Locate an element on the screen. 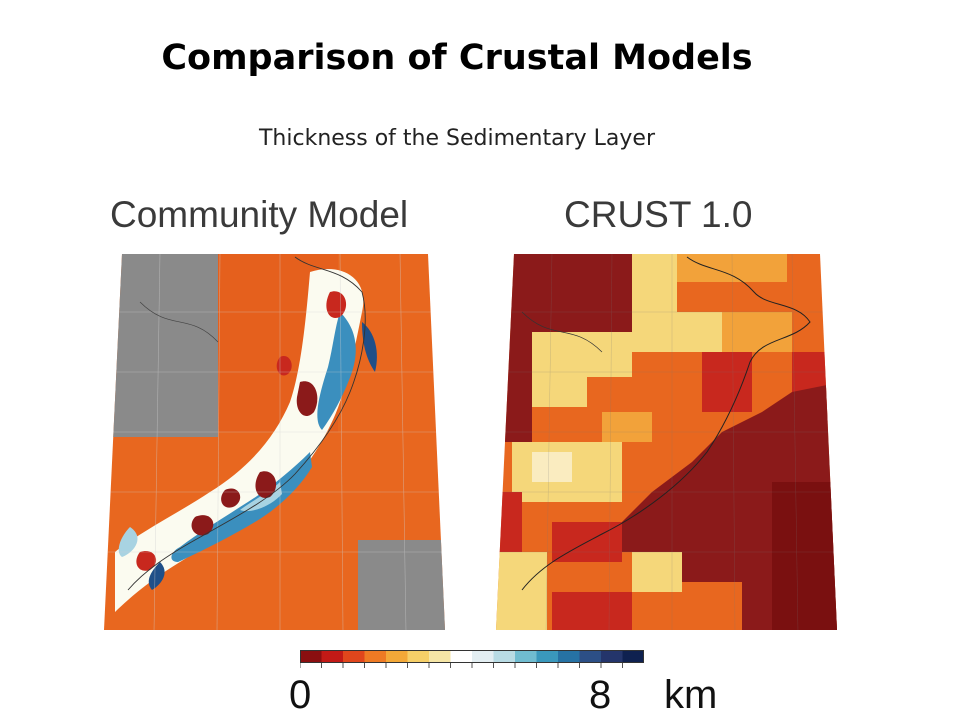 The height and width of the screenshot is (720, 960). community-pocket-red is located at coordinates (307, 399).